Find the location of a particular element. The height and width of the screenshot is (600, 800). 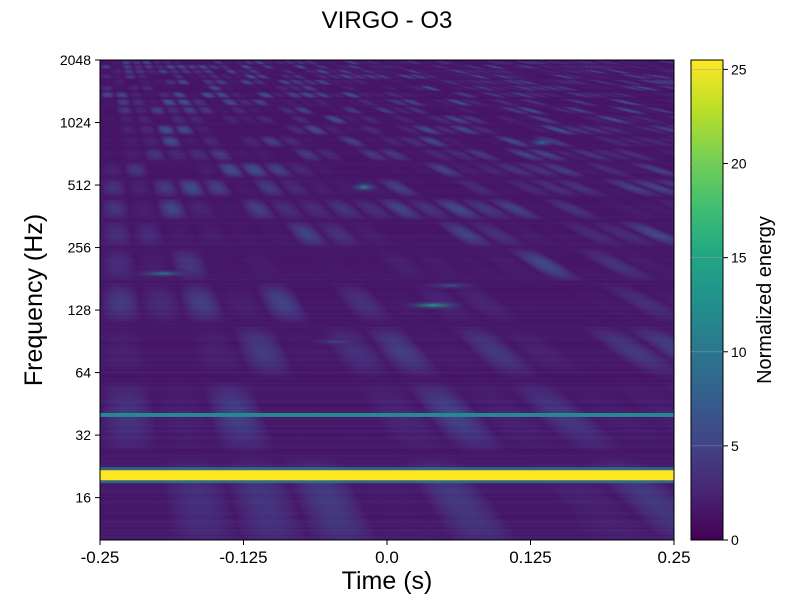

x-tick-label: -0.25 is located at coordinates (100, 557).